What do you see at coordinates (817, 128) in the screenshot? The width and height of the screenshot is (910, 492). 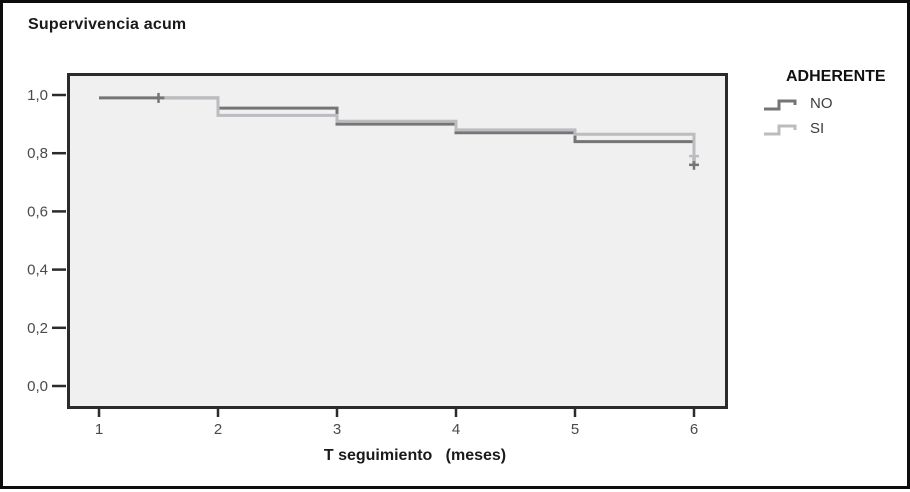 I see `legend-label-si: SI` at bounding box center [817, 128].